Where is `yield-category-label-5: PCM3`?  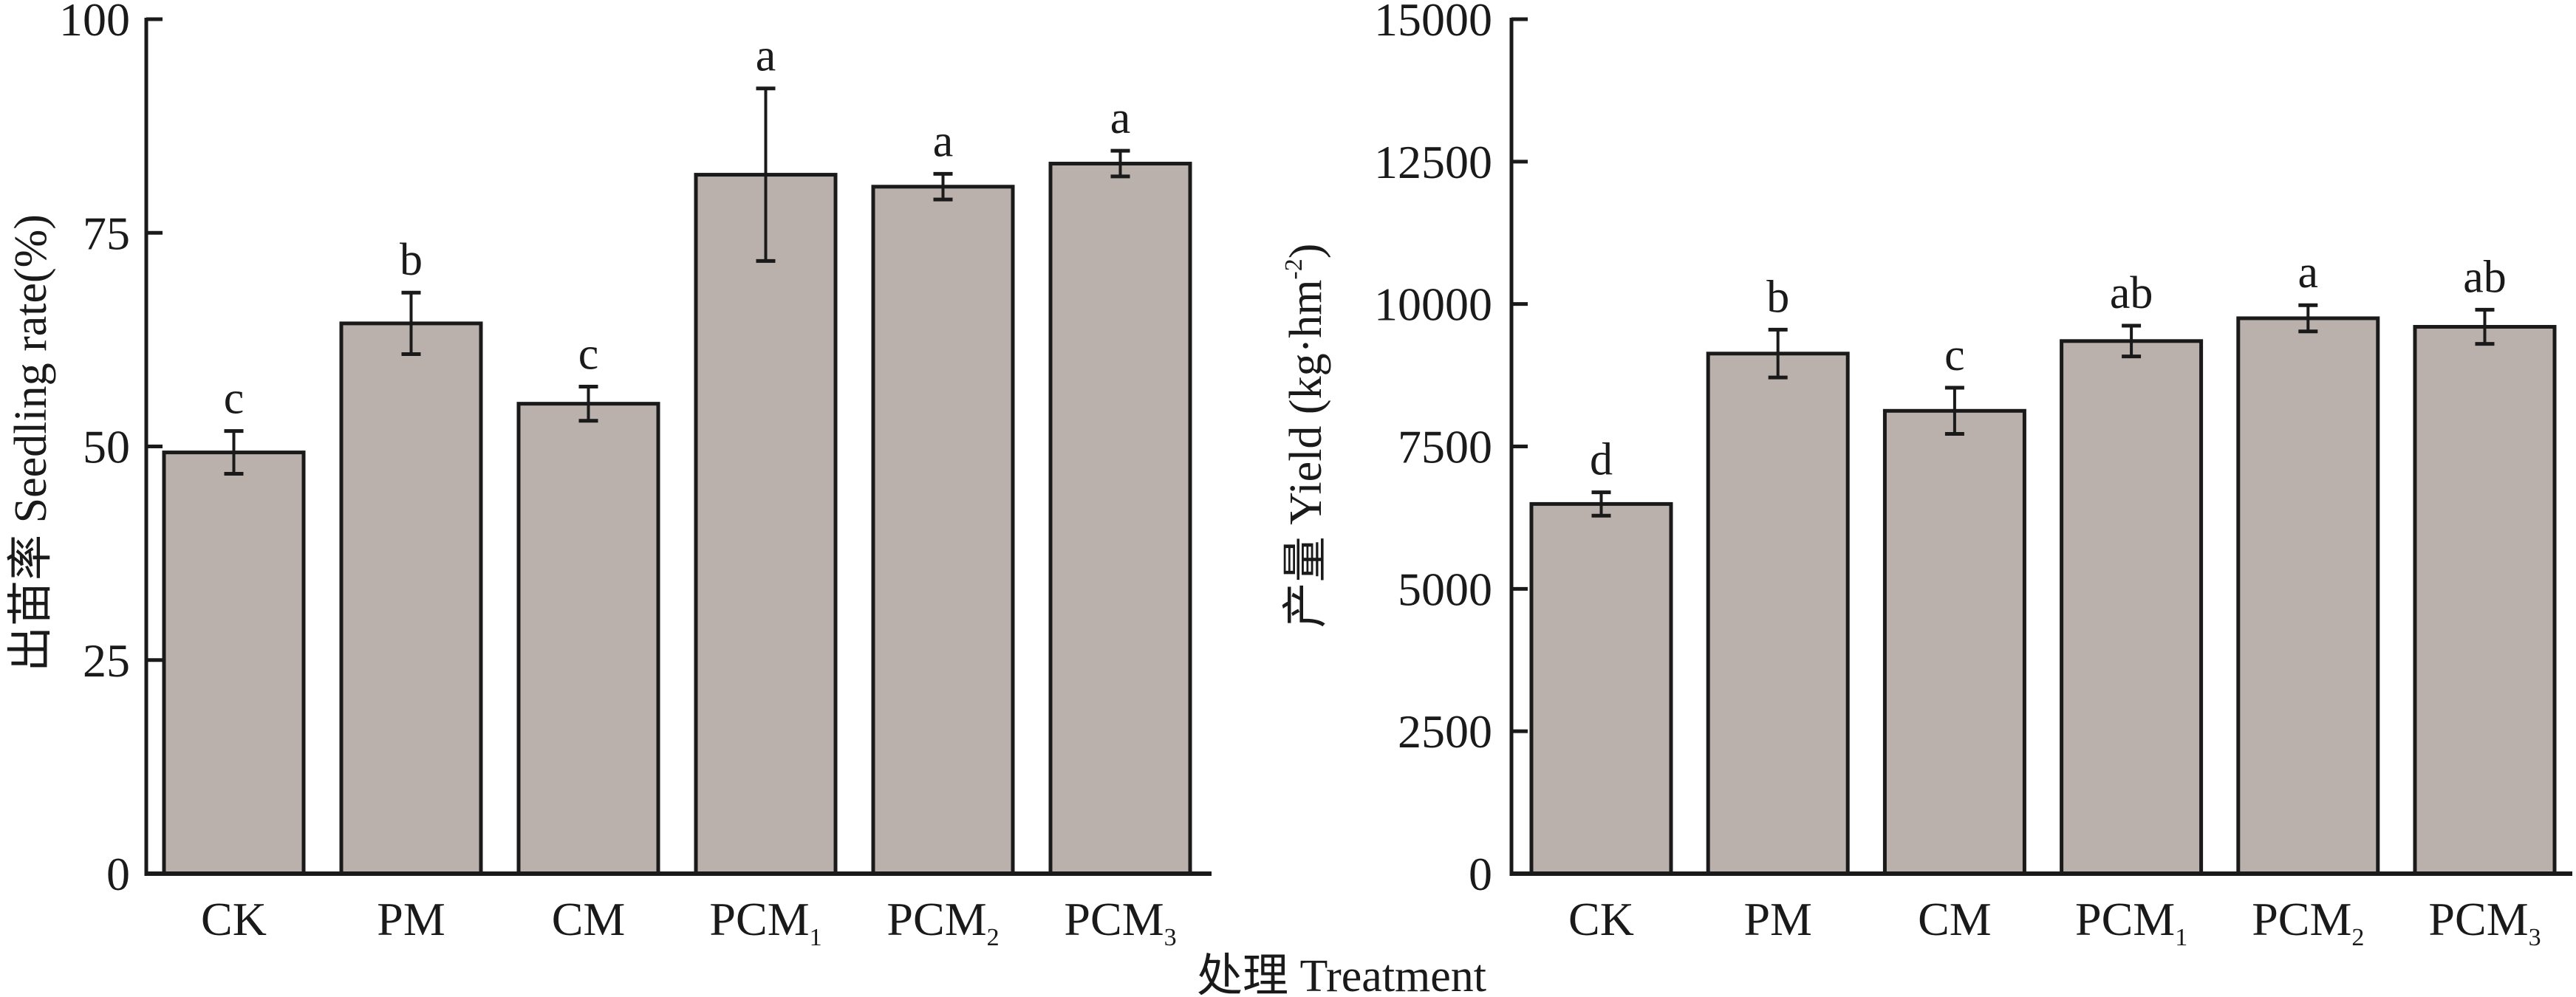
yield-category-label-5: PCM3 is located at coordinates (2484, 922).